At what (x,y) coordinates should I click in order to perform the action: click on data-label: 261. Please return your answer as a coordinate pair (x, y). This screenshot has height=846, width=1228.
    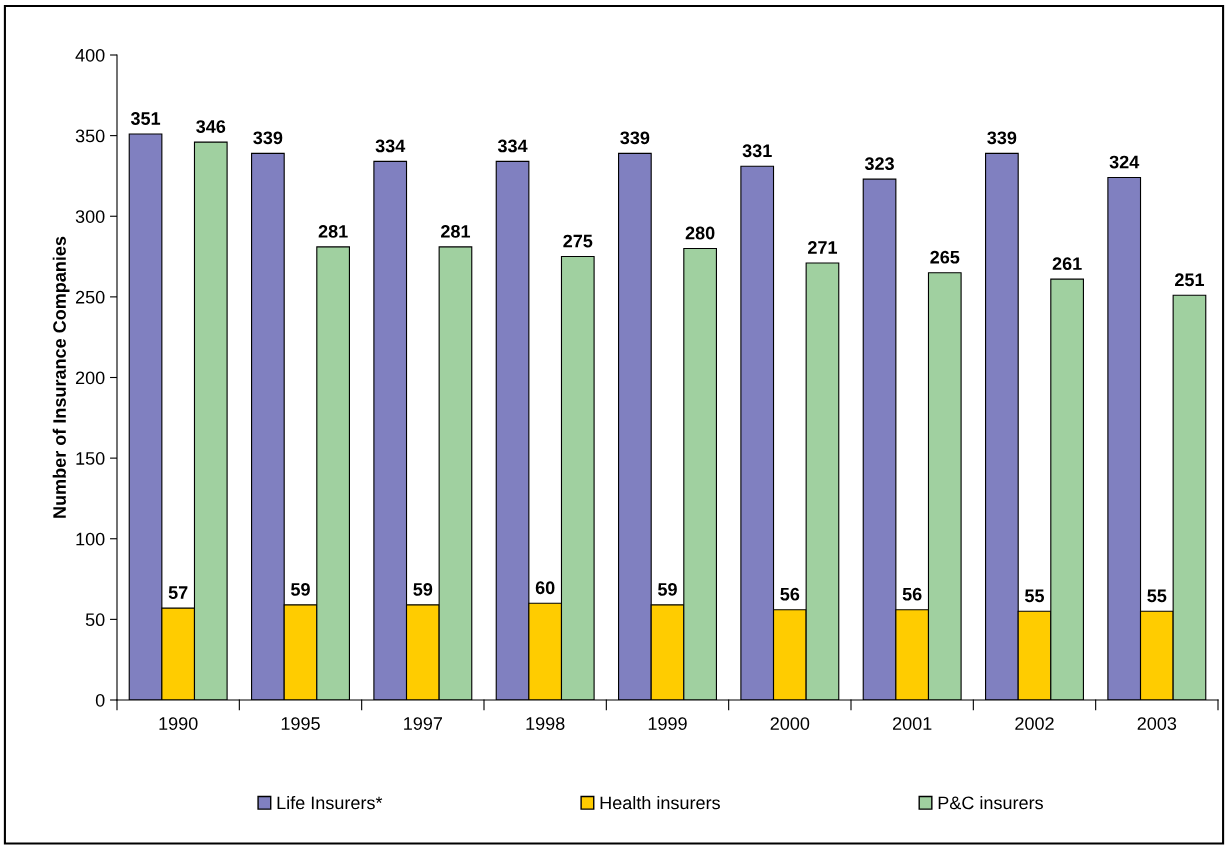
    Looking at the image, I should click on (1067, 264).